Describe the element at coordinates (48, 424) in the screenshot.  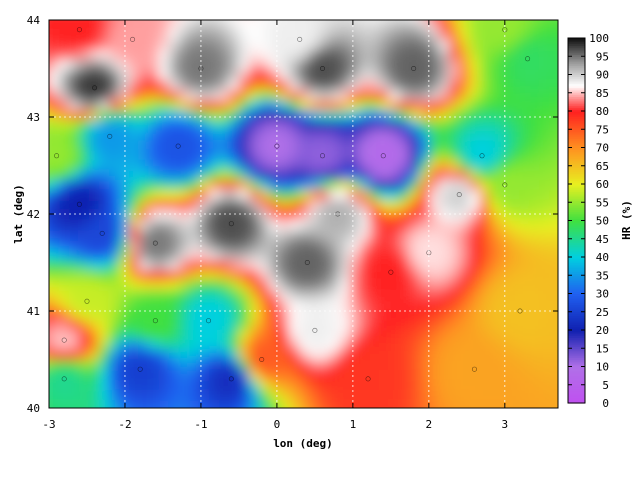
I see `x-tick-label: -3` at that location.